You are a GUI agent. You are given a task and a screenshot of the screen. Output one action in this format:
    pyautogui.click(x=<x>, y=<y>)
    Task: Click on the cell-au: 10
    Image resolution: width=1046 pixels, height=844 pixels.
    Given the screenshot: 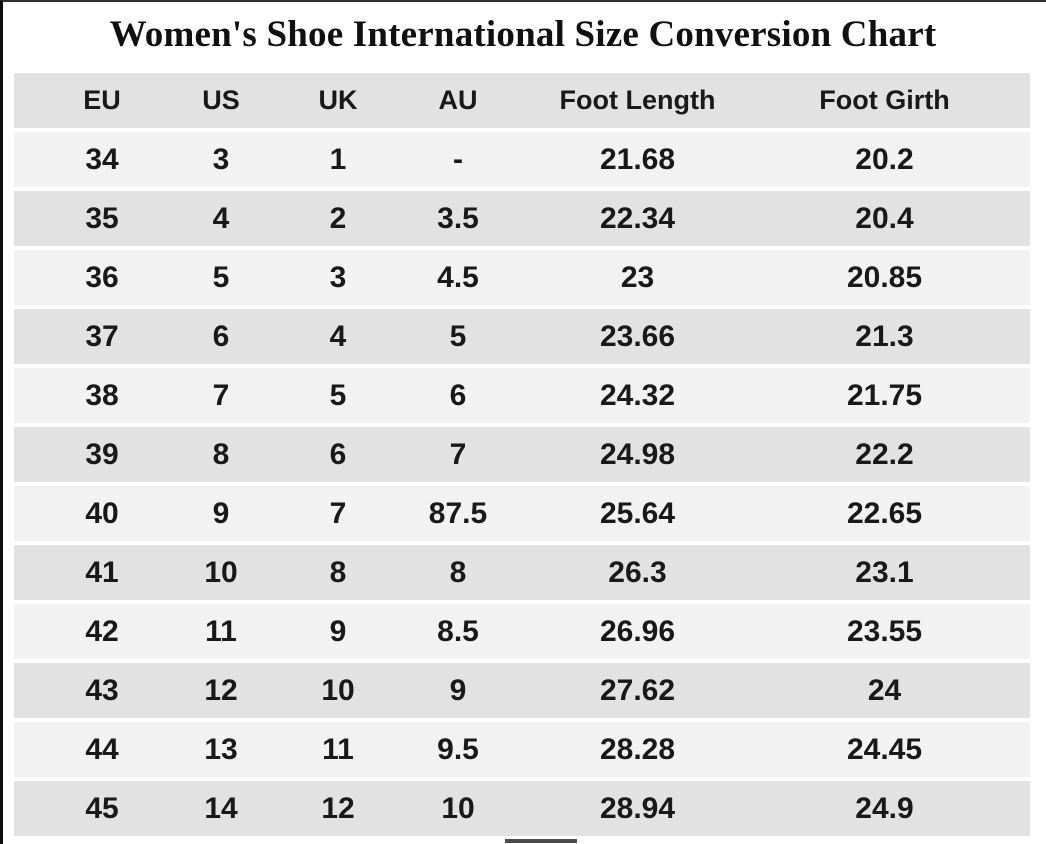 What is the action you would take?
    pyautogui.click(x=458, y=809)
    